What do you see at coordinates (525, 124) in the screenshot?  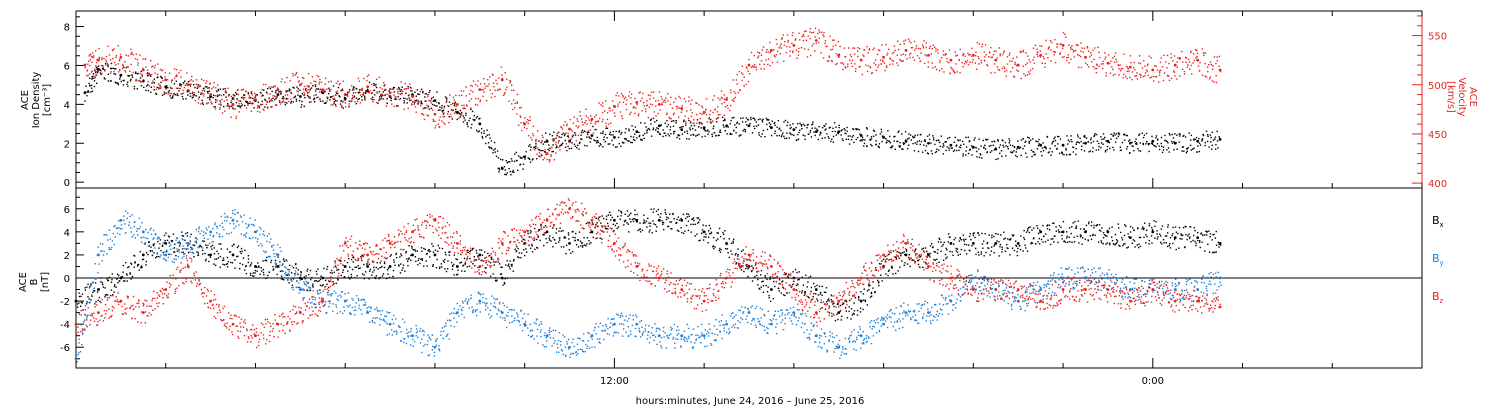 I see `velocity-point` at bounding box center [525, 124].